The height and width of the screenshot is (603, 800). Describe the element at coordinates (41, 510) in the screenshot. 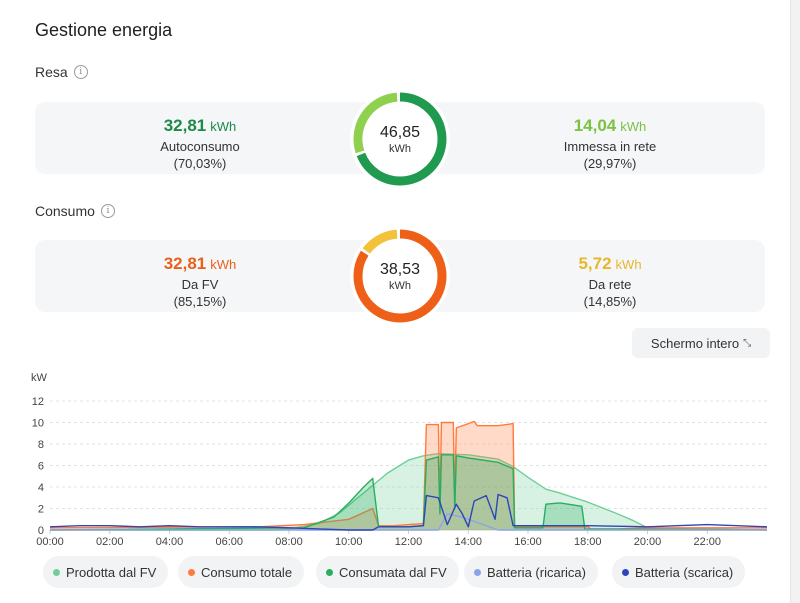

I see `y-tick-label: 2` at that location.